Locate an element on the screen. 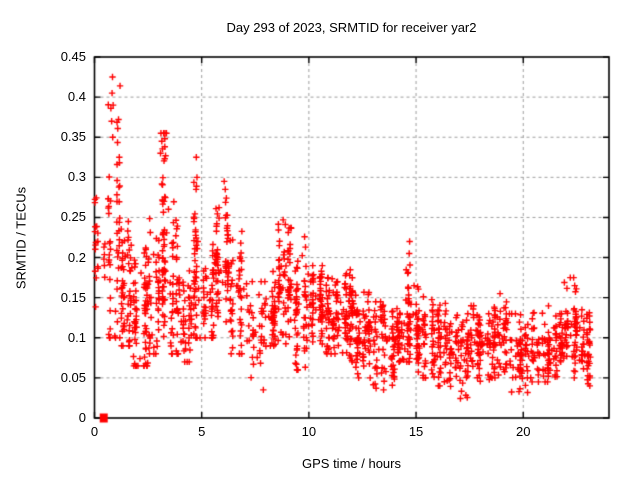 The image size is (640, 480). y-tick-label: 0.3 is located at coordinates (76, 177).